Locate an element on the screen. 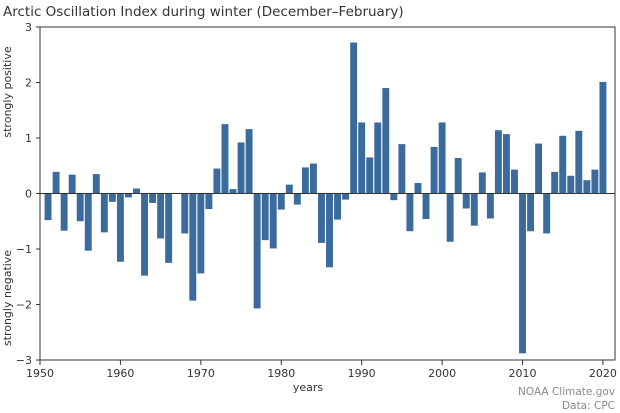  y-tick-label: 0 is located at coordinates (28, 194).